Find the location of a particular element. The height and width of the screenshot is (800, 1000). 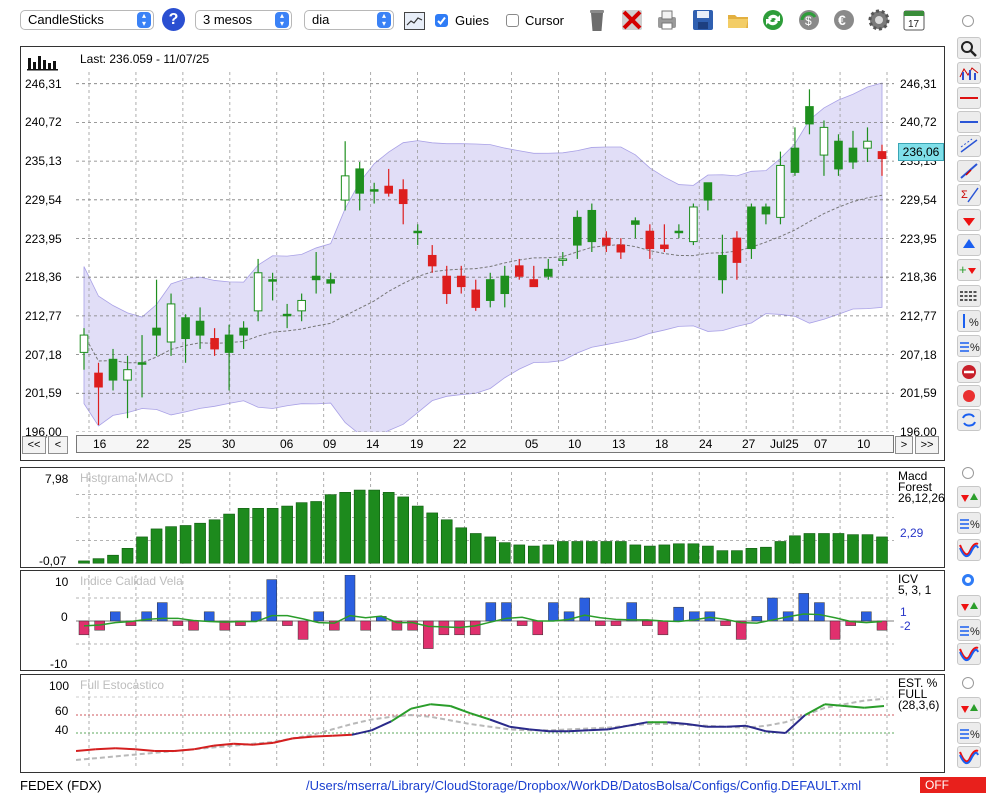

macd-panel-radio is located at coordinates (968, 473).